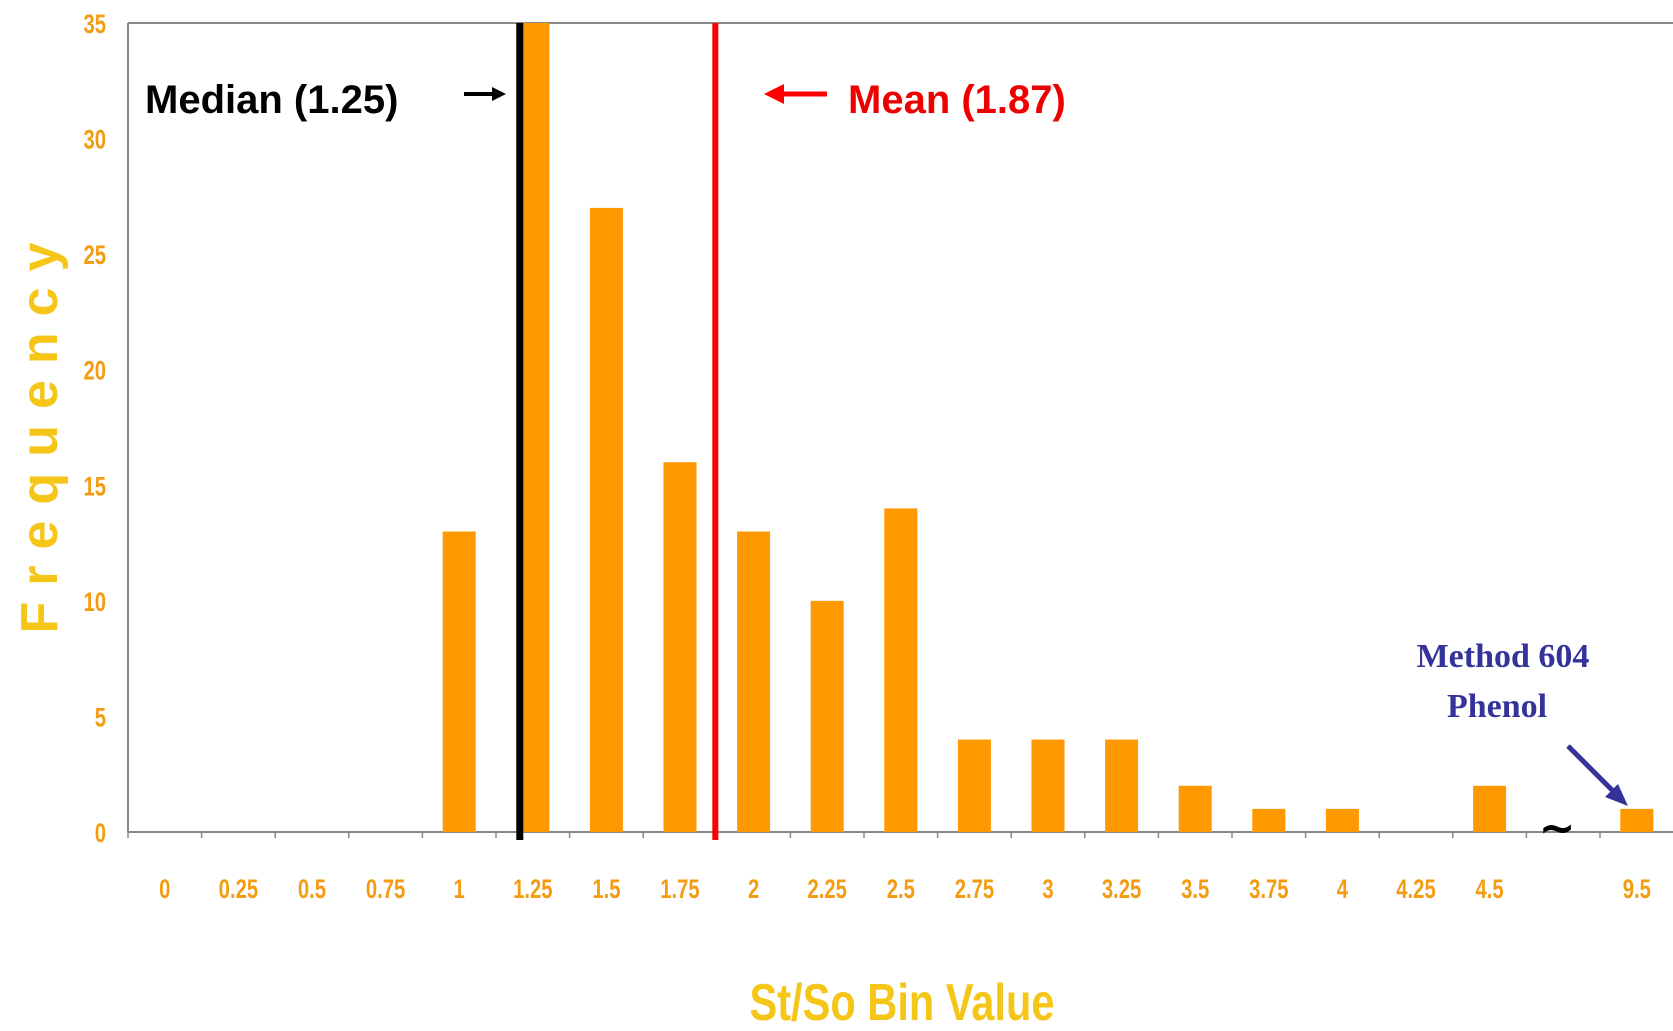 Image resolution: width=1673 pixels, height=1031 pixels. I want to click on annotation-arrow, so click(1597, 775).